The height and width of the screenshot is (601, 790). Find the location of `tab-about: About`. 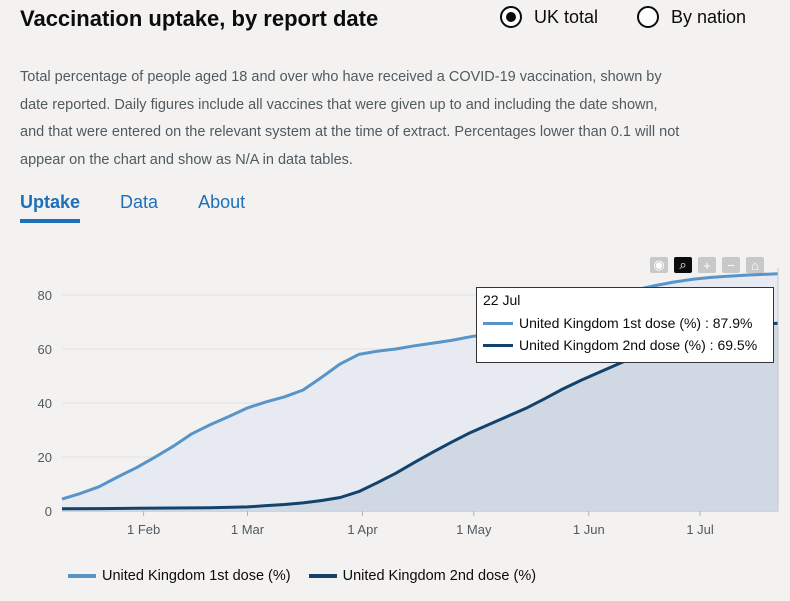

tab-about: About is located at coordinates (222, 202).